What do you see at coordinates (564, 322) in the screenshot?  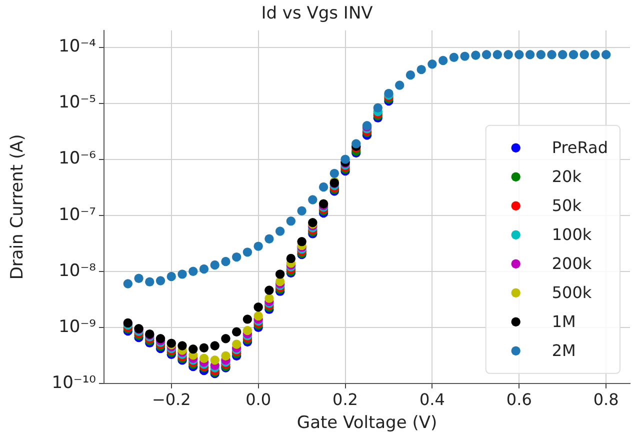 I see `legend-label: 1M` at bounding box center [564, 322].